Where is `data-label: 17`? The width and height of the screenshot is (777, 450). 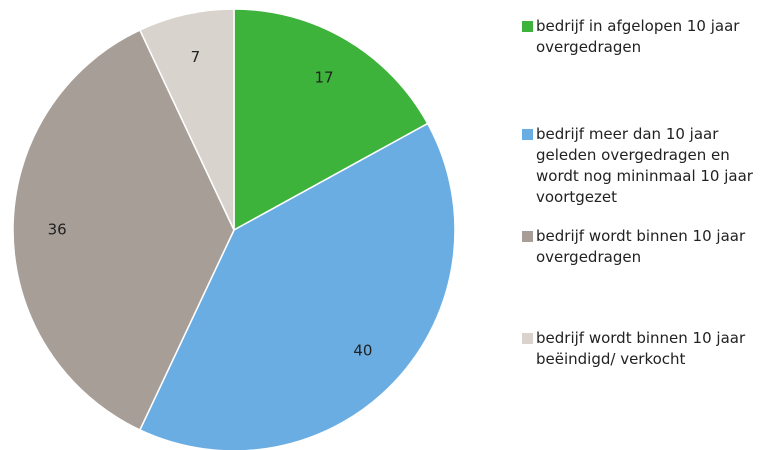 data-label: 17 is located at coordinates (323, 77).